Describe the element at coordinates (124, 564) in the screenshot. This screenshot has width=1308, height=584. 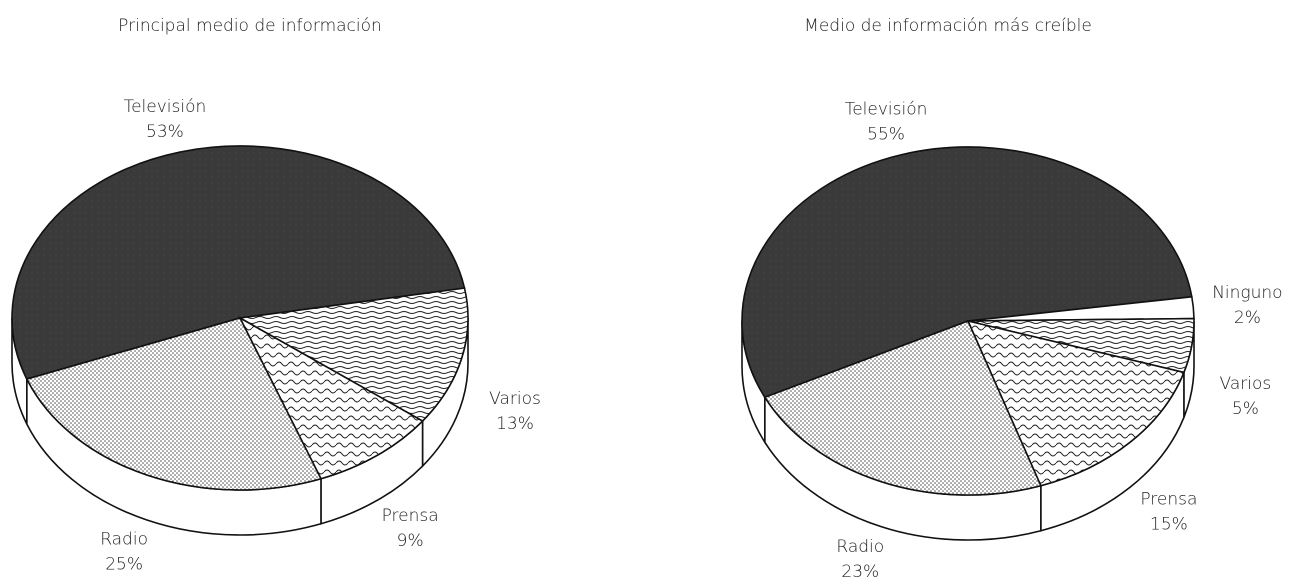
I see `slice-value-label: 25%` at that location.